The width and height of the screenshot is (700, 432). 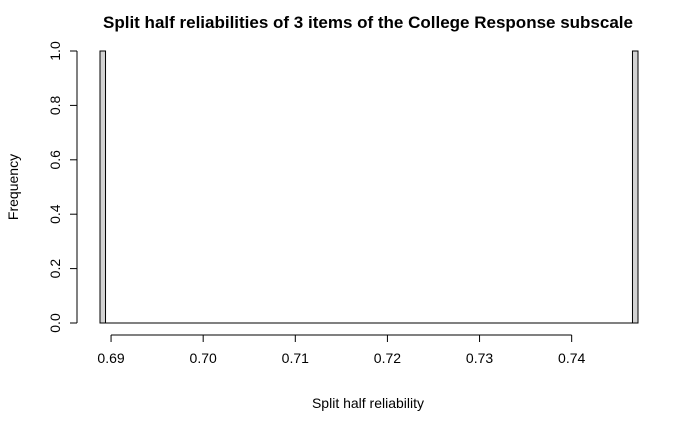 What do you see at coordinates (55, 269) in the screenshot?
I see `y-tick-label-1: 0.2` at bounding box center [55, 269].